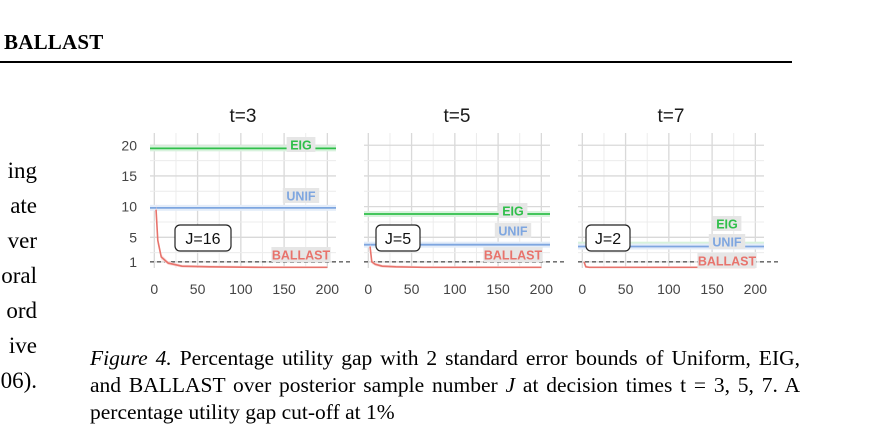 The height and width of the screenshot is (426, 883). Describe the element at coordinates (129, 176) in the screenshot. I see `y-tick-label: 15` at that location.